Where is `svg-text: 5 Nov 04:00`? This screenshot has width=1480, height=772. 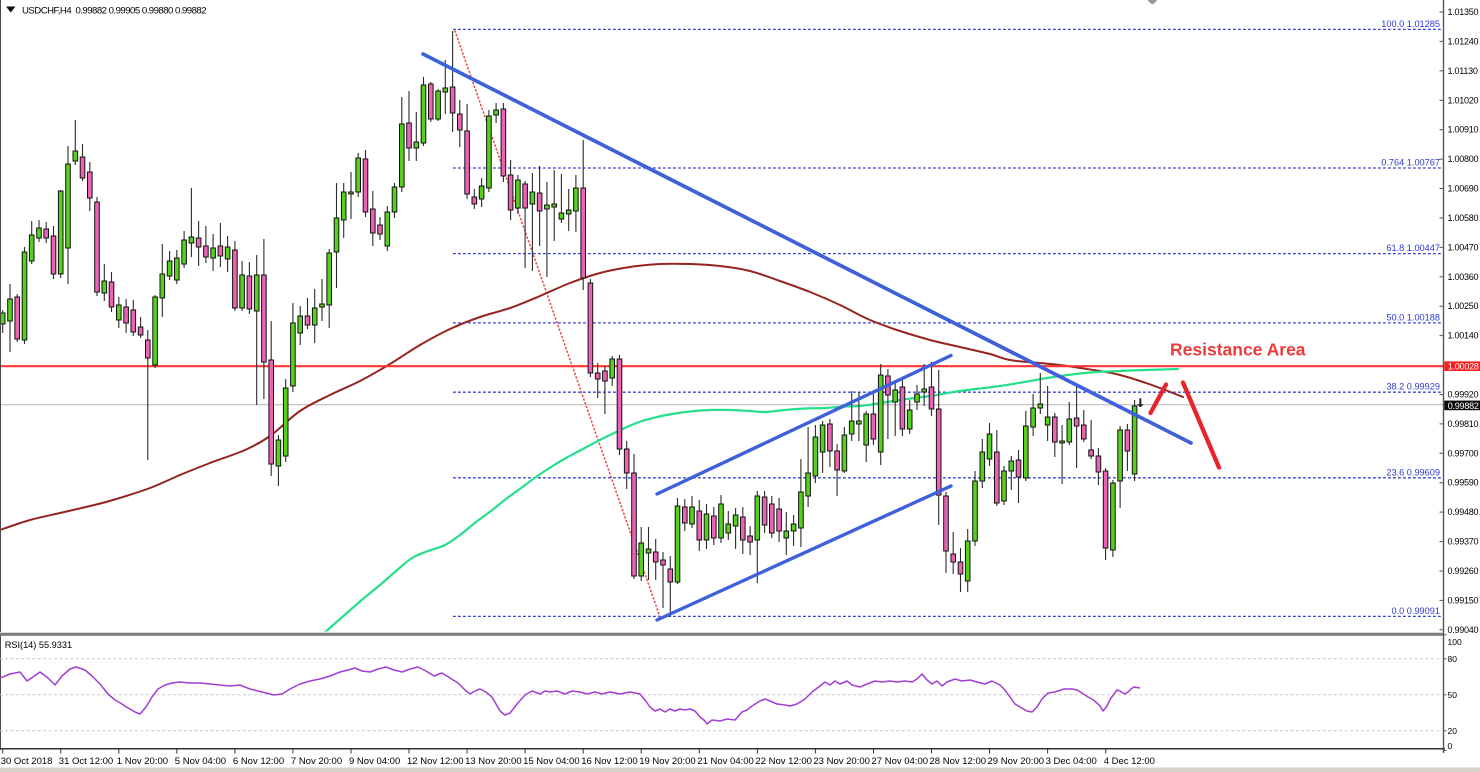
svg-text: 5 Nov 04:00 is located at coordinates (200, 761).